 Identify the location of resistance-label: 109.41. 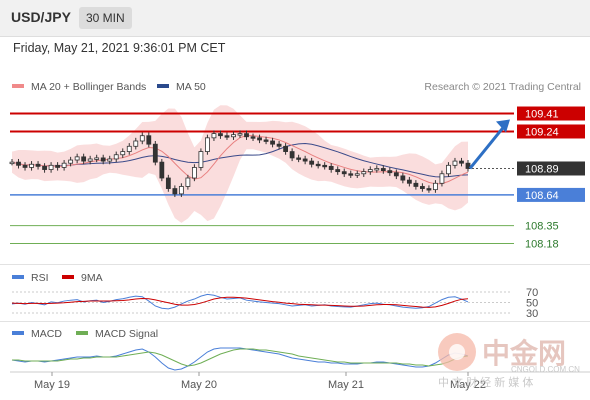
(542, 115).